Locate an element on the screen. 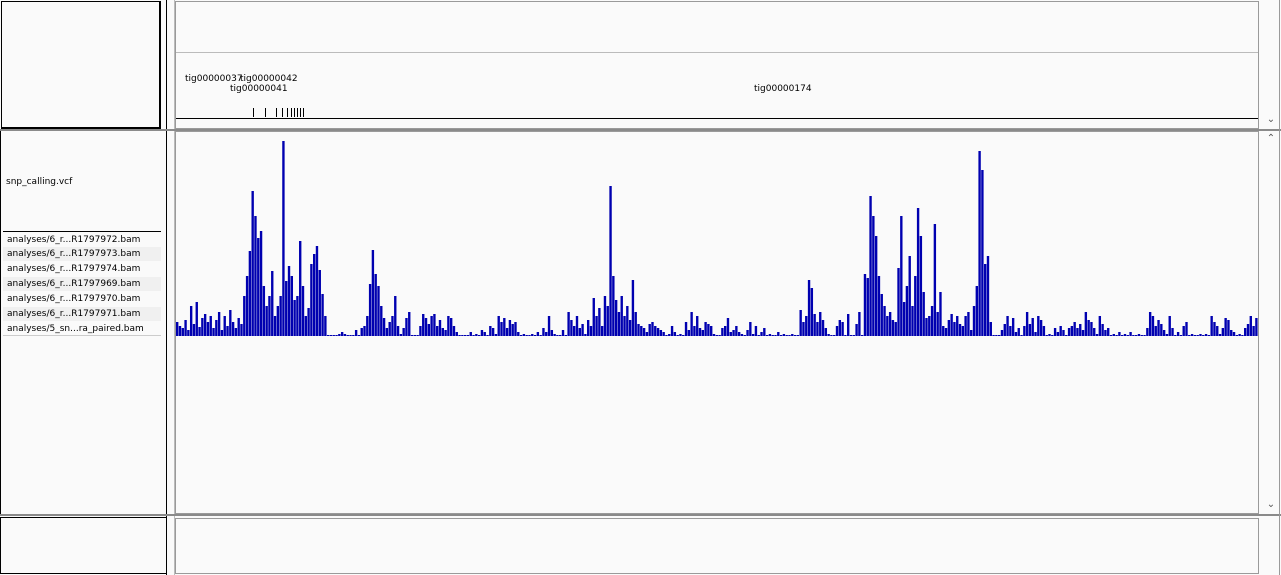 The height and width of the screenshot is (575, 1281). track-name-bam-5: analyses/6_r...R1797970.bam is located at coordinates (74, 299).